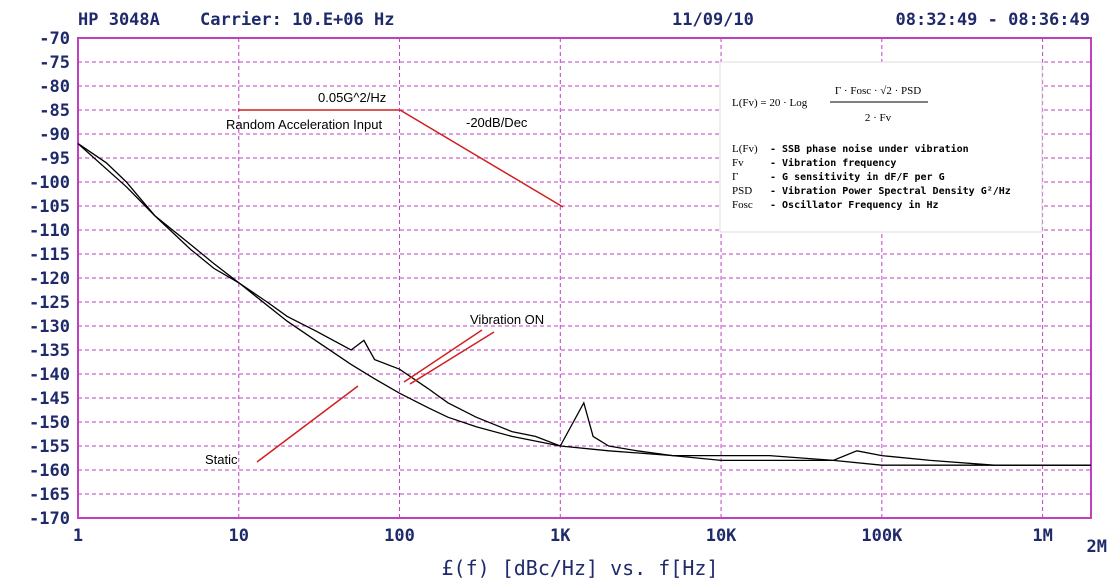  What do you see at coordinates (54, 87) in the screenshot?
I see `y-tick-label: -80` at bounding box center [54, 87].